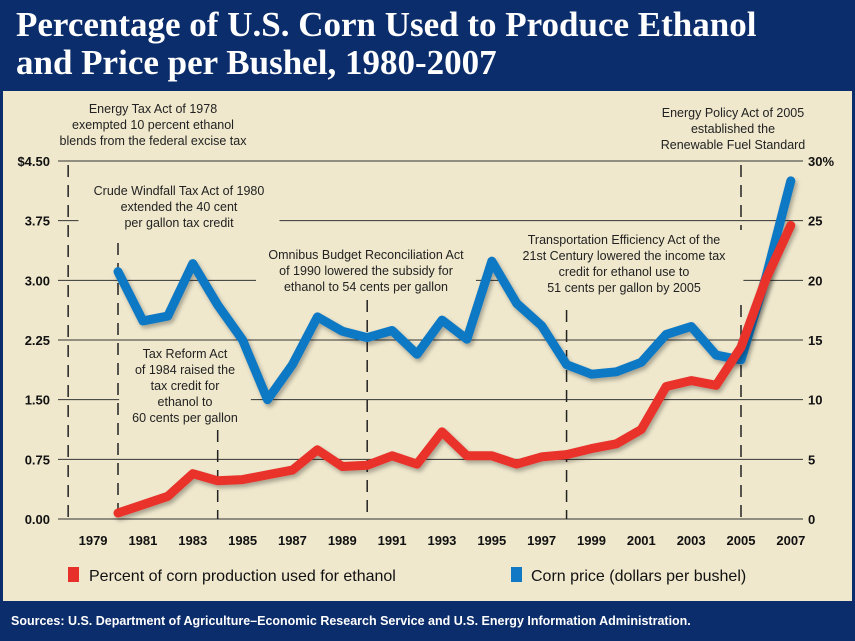 The width and height of the screenshot is (855, 641). I want to click on annotation-text: of 1990 lowered the subsidy for, so click(366, 271).